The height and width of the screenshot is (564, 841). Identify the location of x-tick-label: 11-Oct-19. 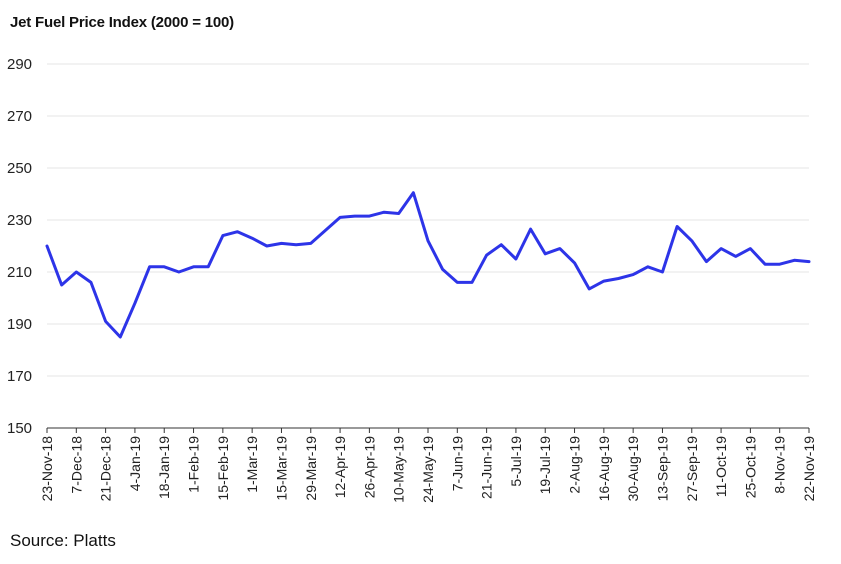
(721, 466).